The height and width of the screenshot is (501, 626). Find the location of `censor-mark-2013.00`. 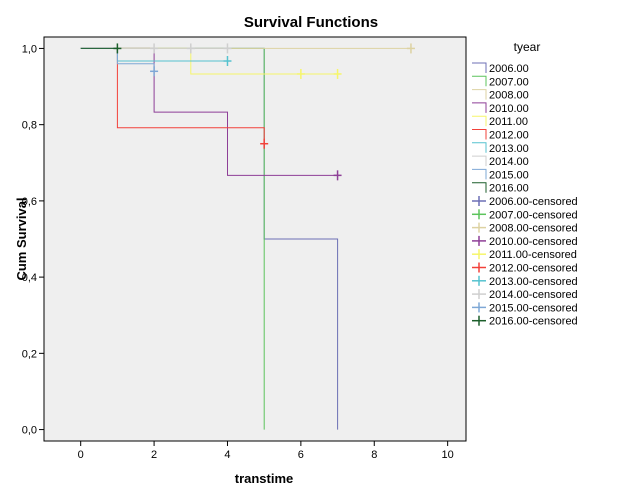

censor-mark-2013.00 is located at coordinates (227, 61).